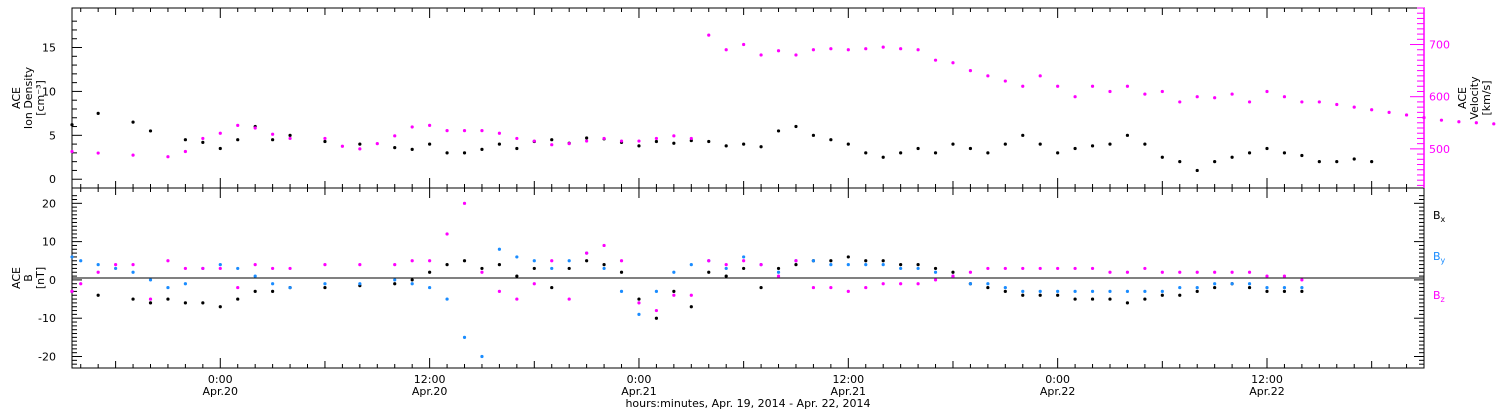 The image size is (1500, 410). What do you see at coordinates (49, 48) in the screenshot?
I see `y-tick-label-density: 15` at bounding box center [49, 48].